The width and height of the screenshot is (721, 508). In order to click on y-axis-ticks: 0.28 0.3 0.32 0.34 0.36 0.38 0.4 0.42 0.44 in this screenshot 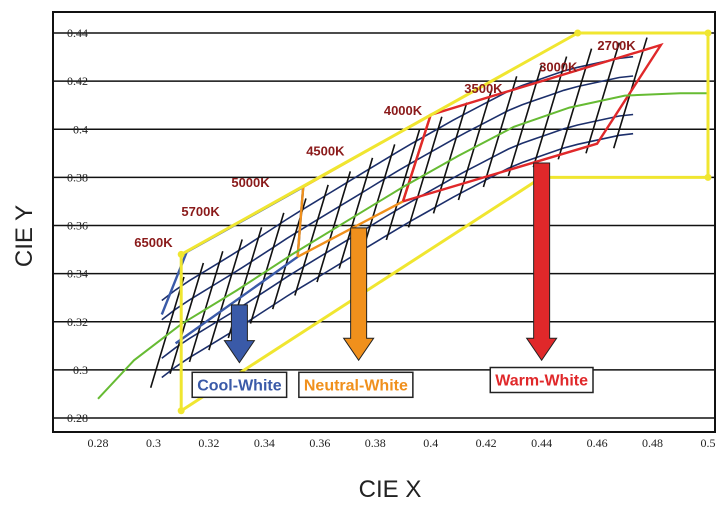, I will do `click(77, 225)`.